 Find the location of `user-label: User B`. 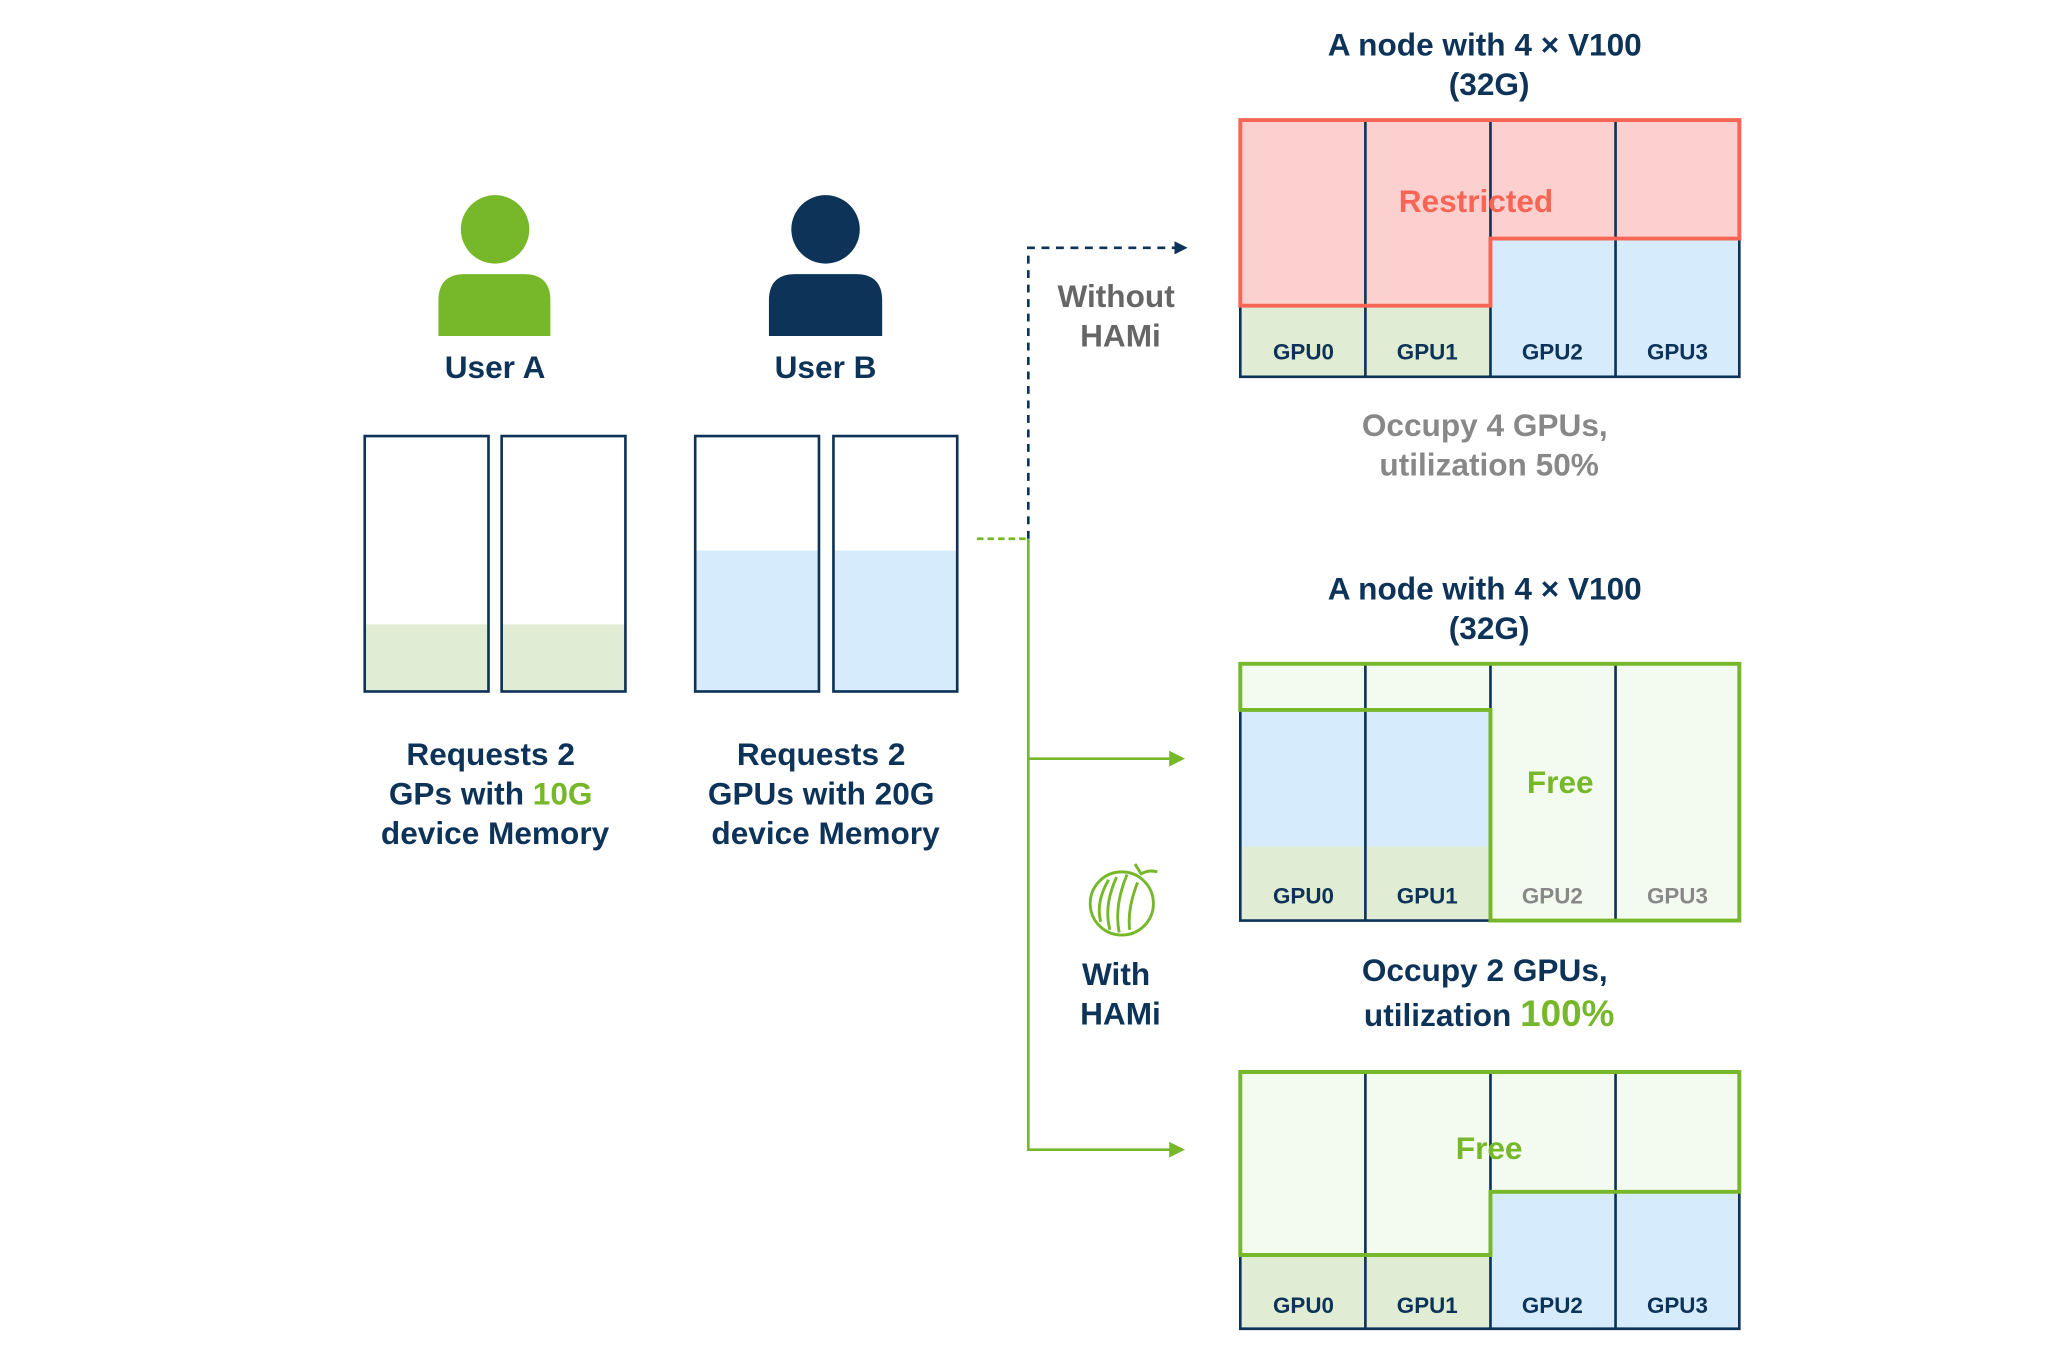

user-label: User B is located at coordinates (826, 367).